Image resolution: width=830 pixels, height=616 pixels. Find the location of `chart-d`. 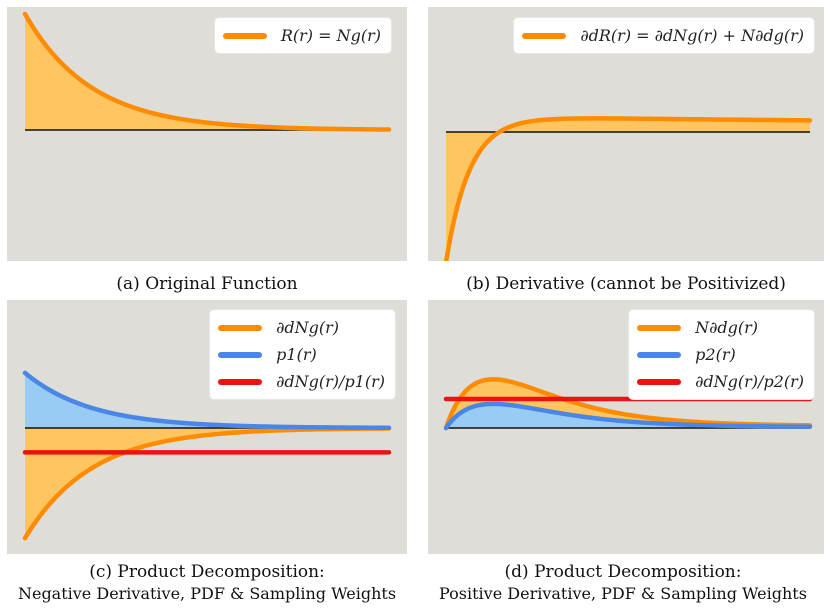

chart-d is located at coordinates (628, 404).